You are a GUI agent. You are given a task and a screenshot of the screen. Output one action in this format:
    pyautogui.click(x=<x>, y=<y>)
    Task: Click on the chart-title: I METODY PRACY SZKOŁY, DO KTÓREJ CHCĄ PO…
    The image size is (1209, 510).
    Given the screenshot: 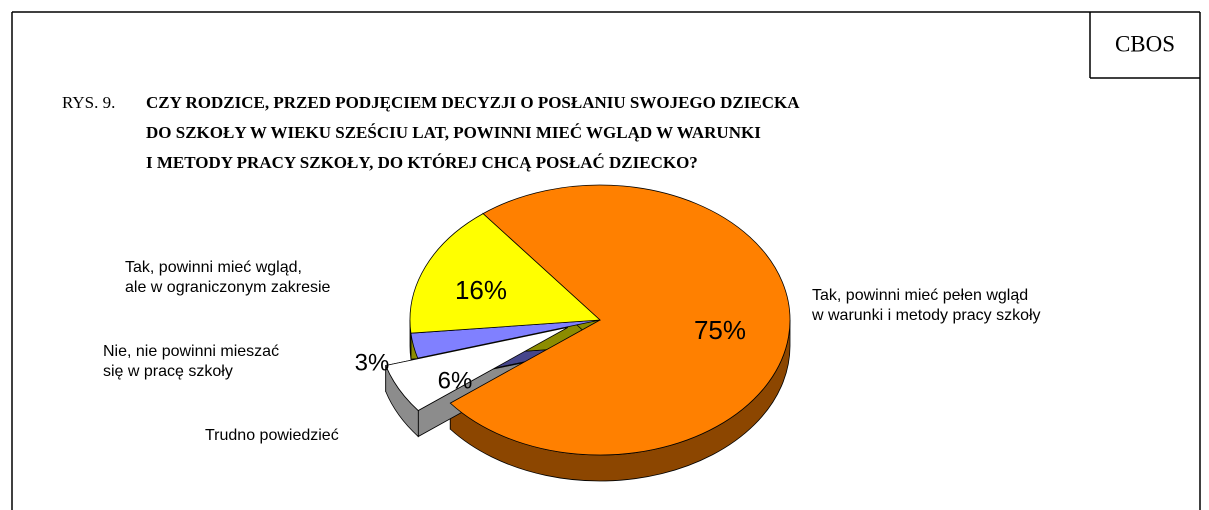 What is the action you would take?
    pyautogui.click(x=422, y=162)
    